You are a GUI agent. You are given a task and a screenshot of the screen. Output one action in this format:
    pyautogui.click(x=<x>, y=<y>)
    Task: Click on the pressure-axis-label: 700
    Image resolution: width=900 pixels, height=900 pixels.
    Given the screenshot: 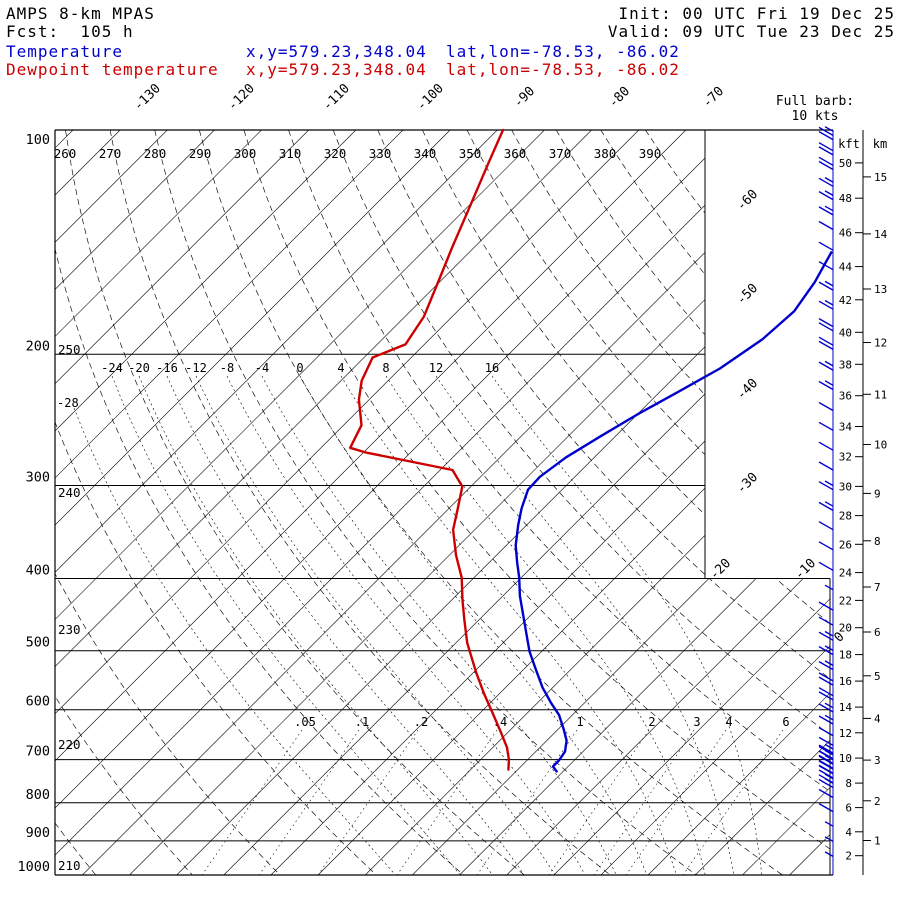 What is the action you would take?
    pyautogui.click(x=38, y=752)
    